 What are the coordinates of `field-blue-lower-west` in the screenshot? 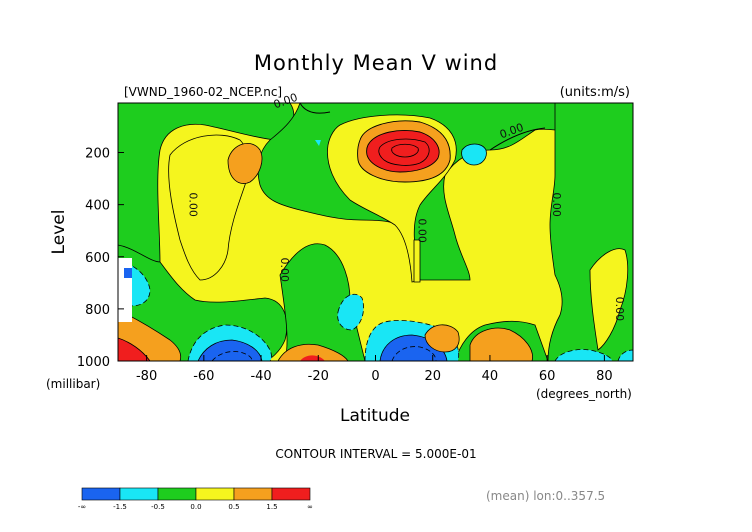 It's located at (230, 350).